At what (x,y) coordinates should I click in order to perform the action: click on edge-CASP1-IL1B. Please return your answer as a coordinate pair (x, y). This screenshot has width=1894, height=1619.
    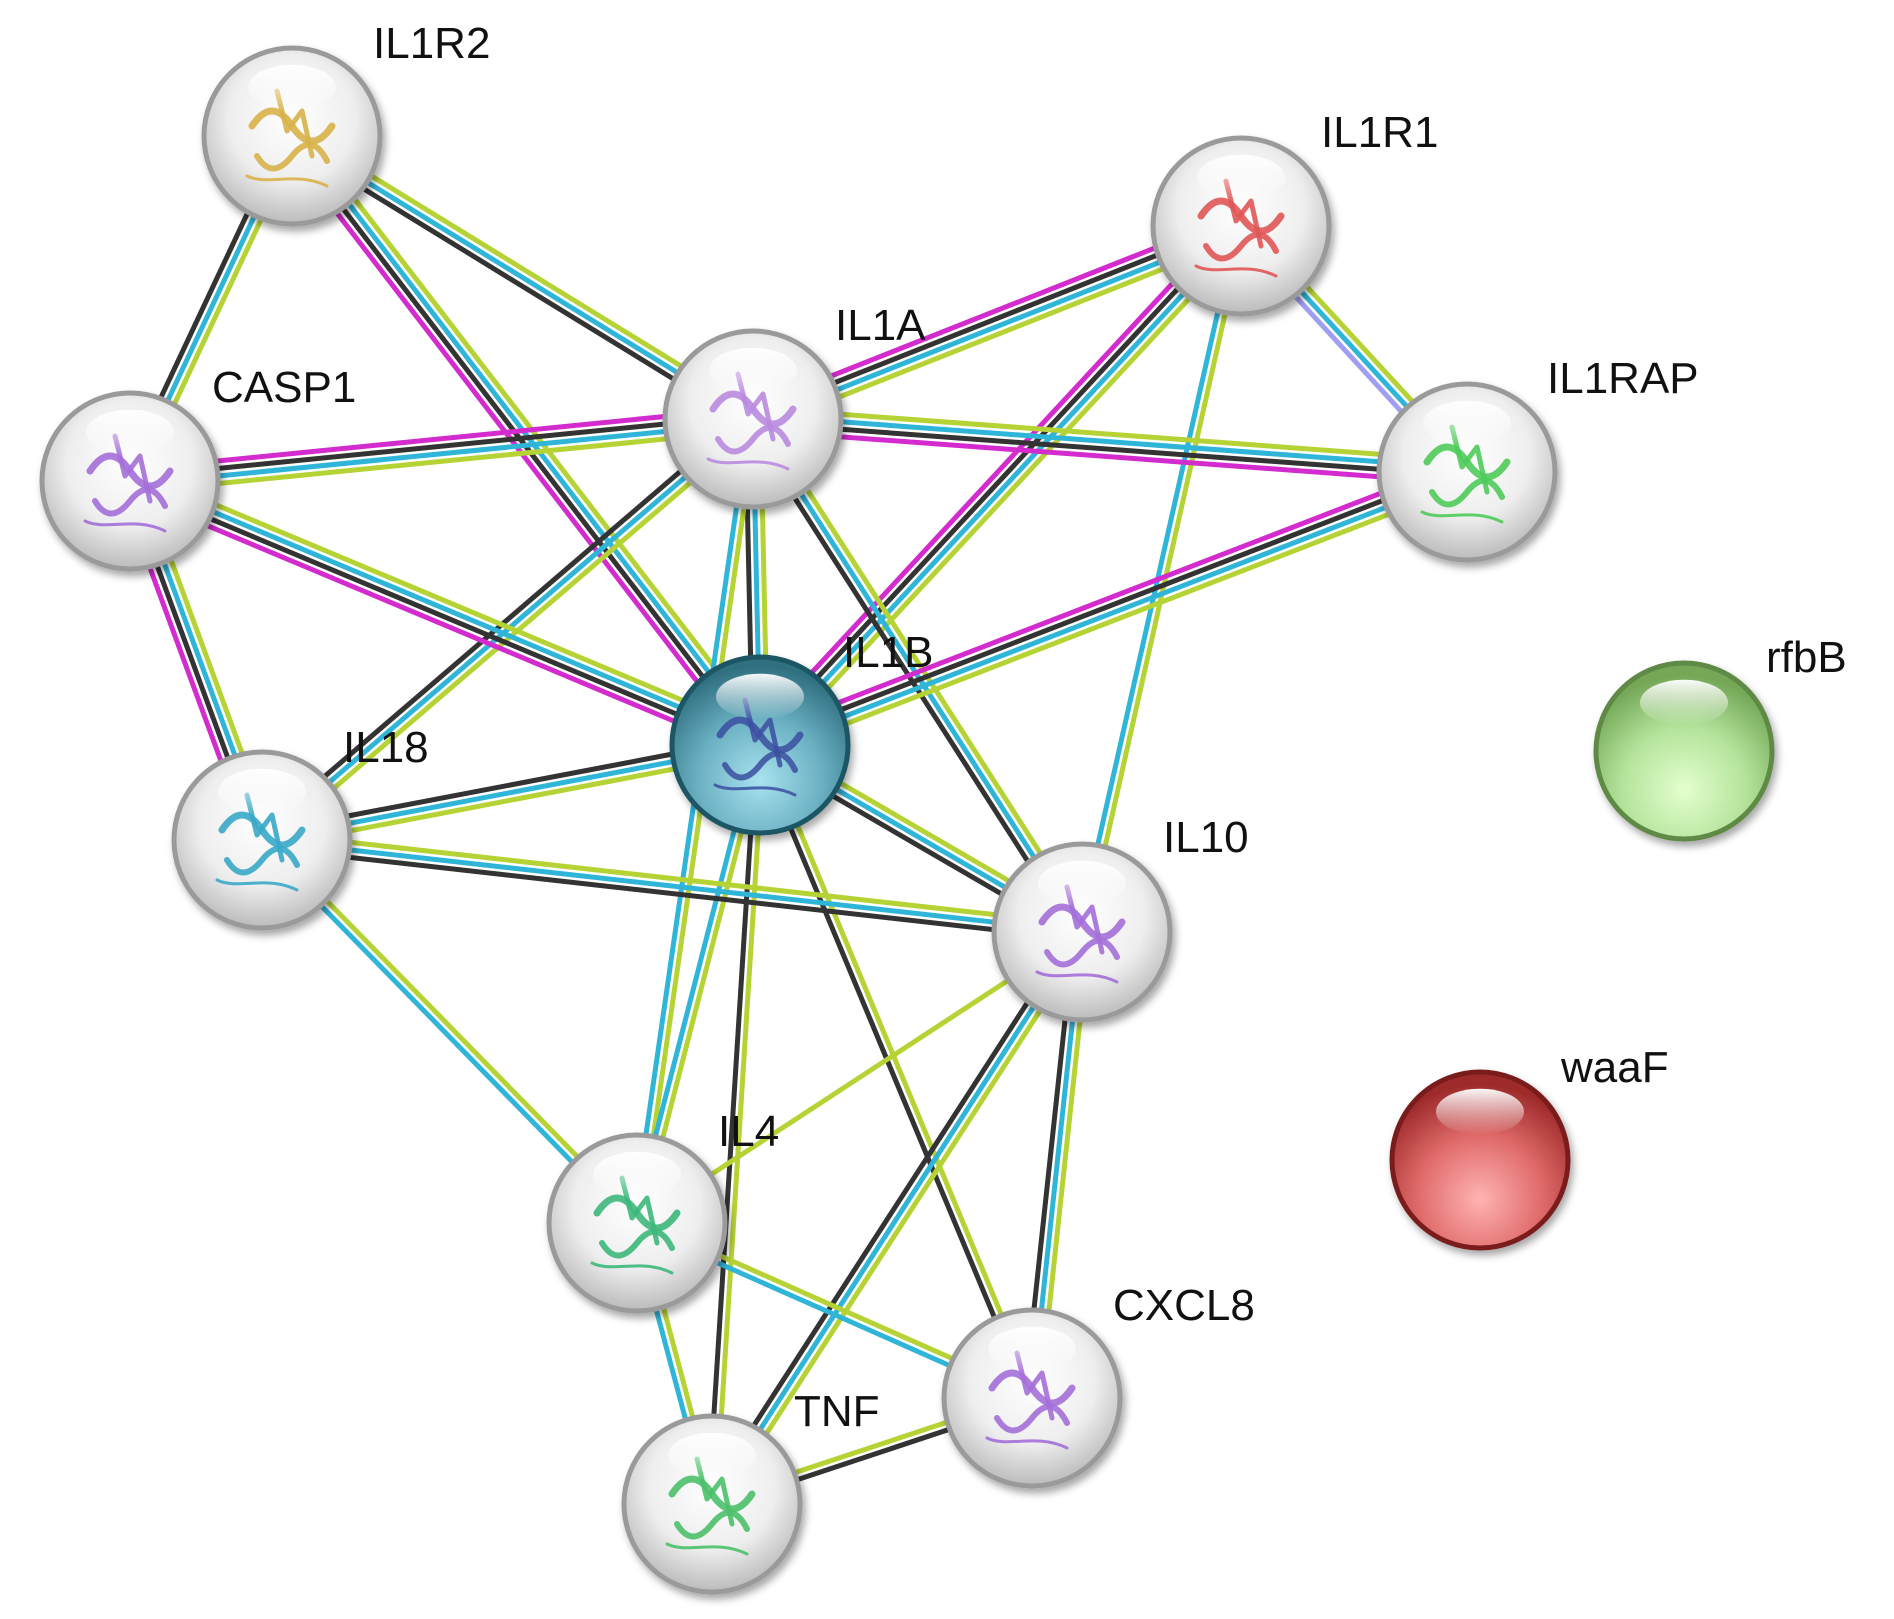
    Looking at the image, I should click on (445, 613).